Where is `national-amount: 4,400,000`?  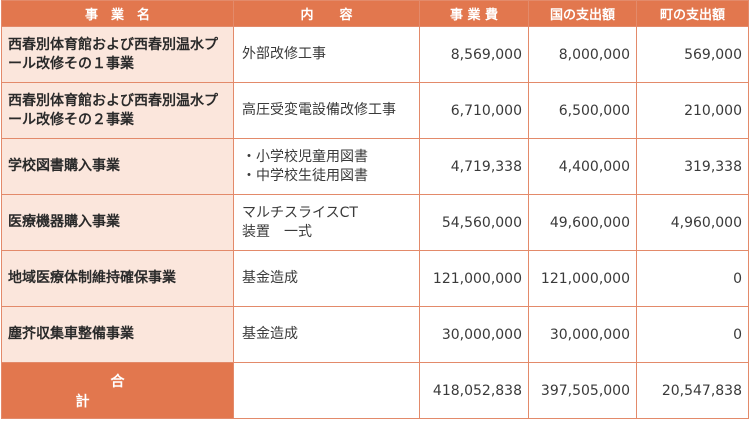 national-amount: 4,400,000 is located at coordinates (582, 166).